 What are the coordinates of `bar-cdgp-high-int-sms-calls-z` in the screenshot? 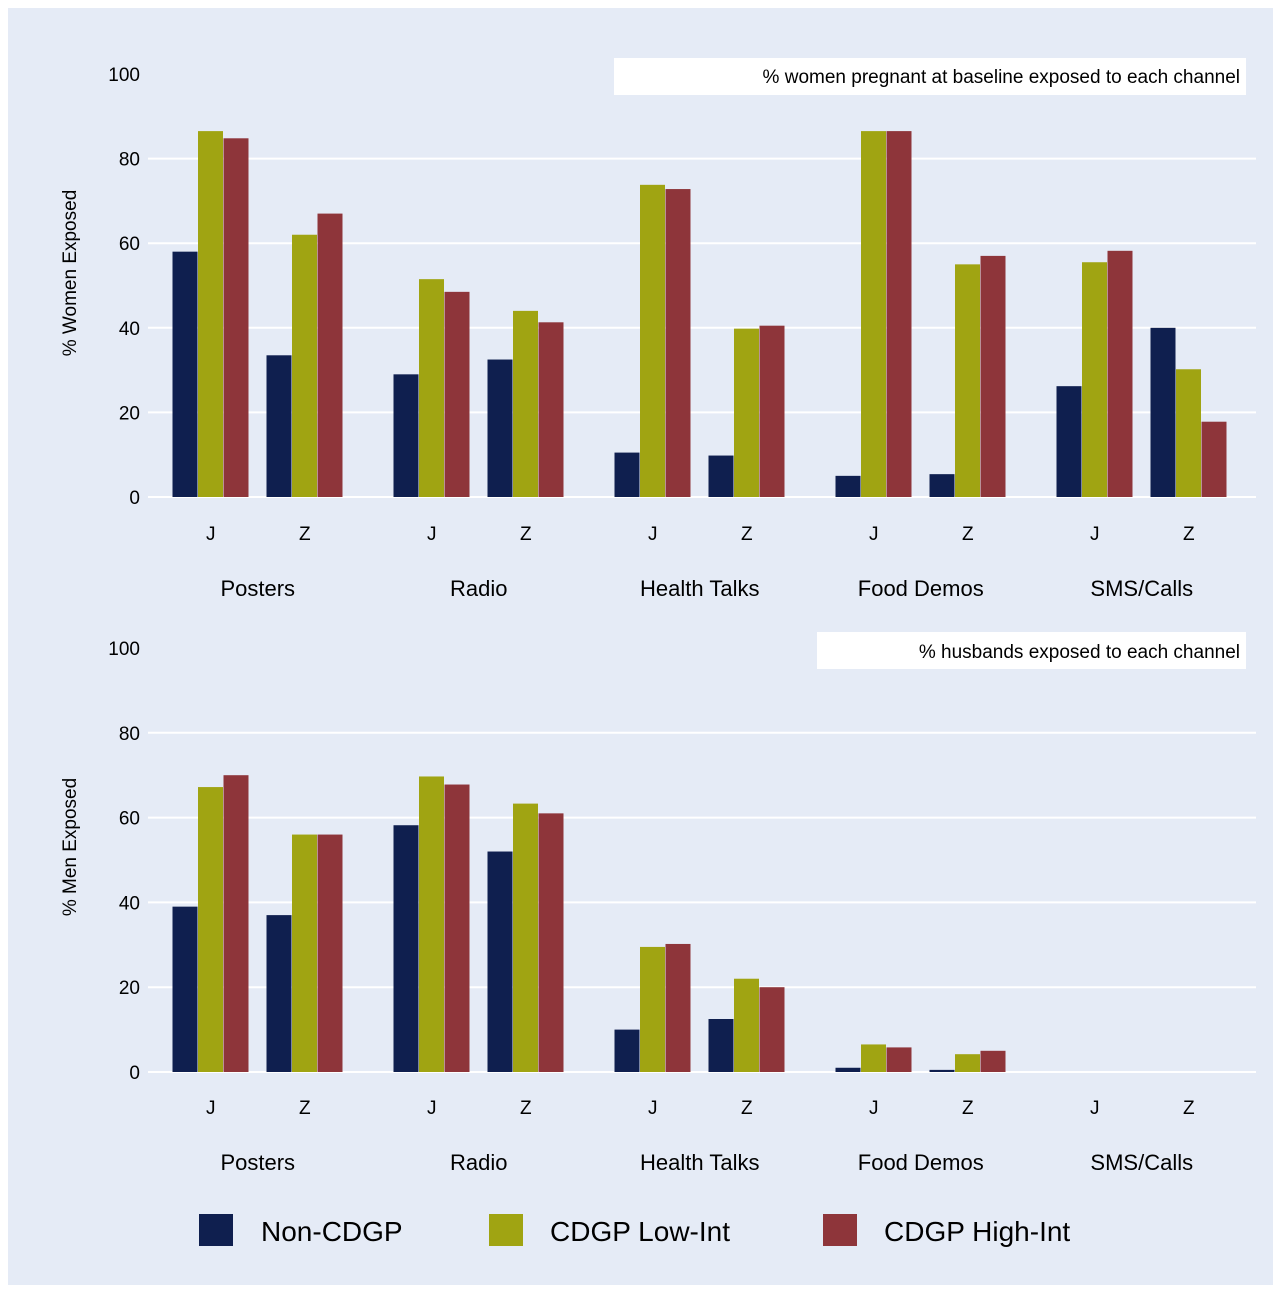 It's located at (1214, 459).